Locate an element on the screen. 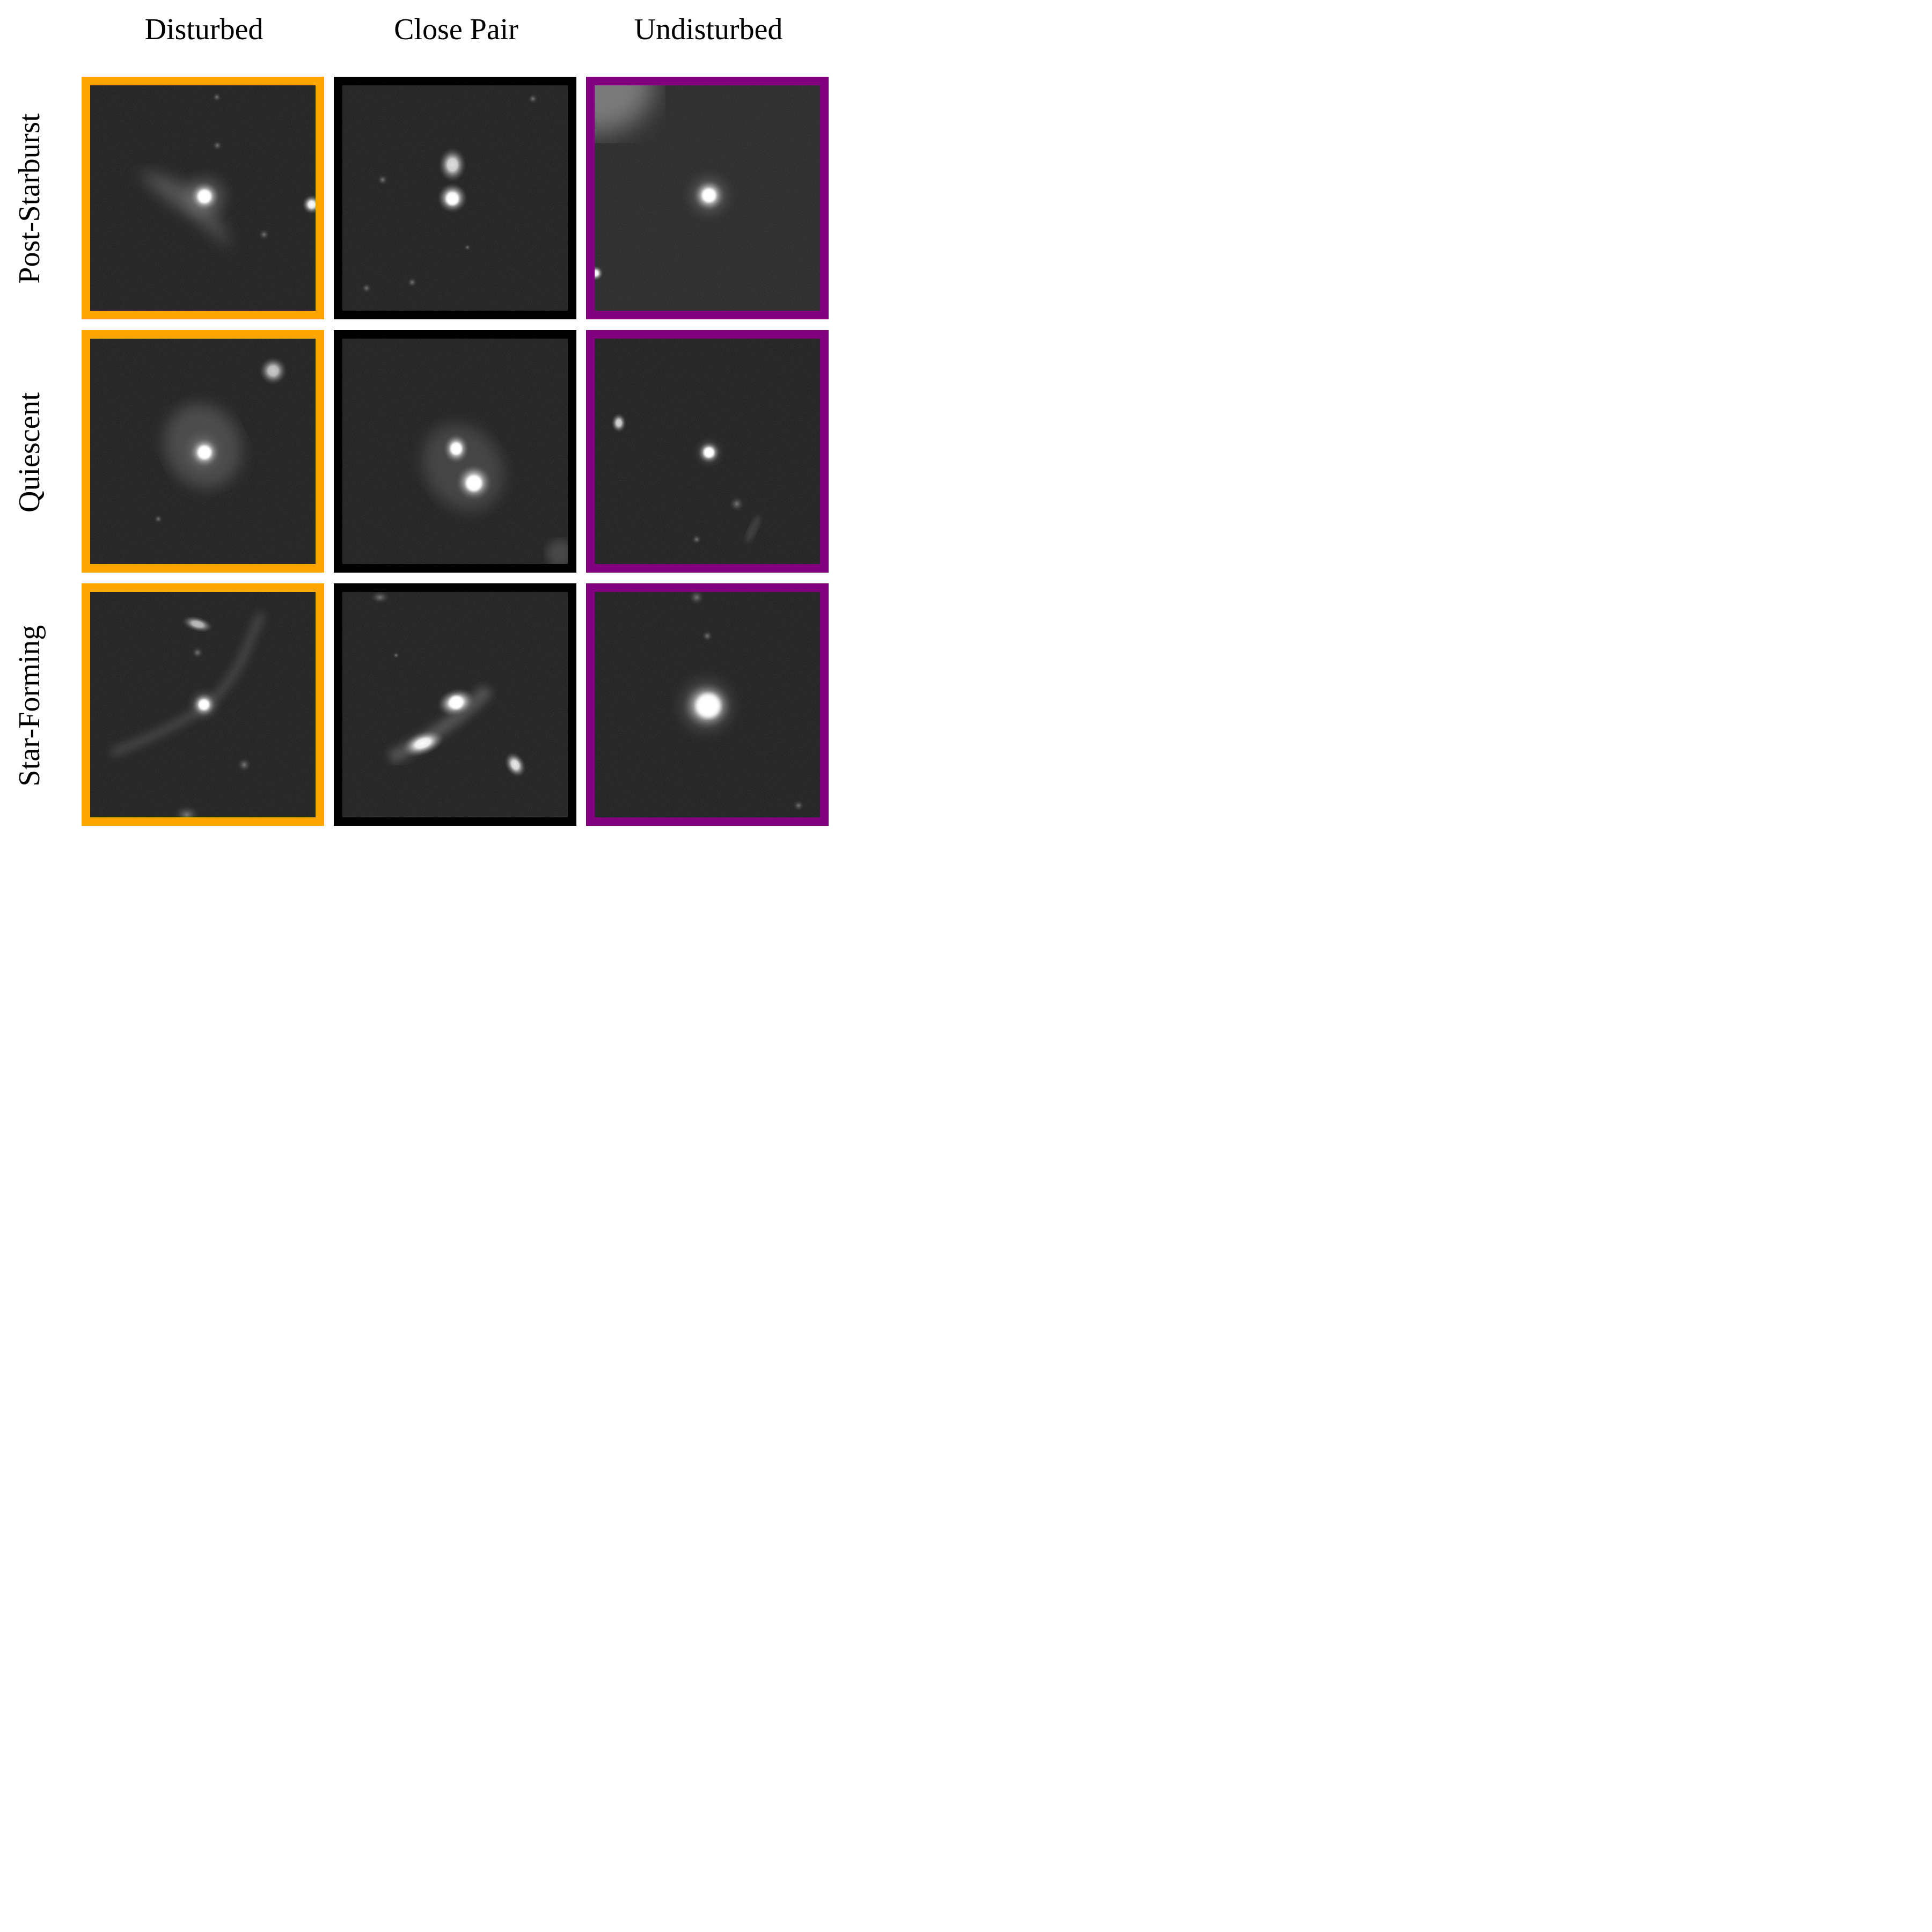 This screenshot has width=1932, height=1932. column-header-undisturbed: Undisturbed is located at coordinates (708, 29).